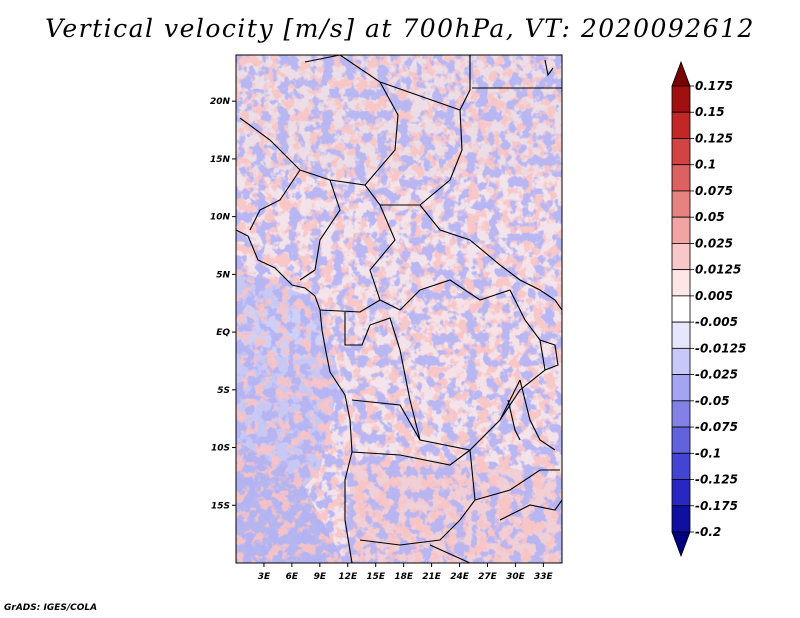  Describe the element at coordinates (705, 165) in the screenshot. I see `colorbar-label: 0.1` at that location.